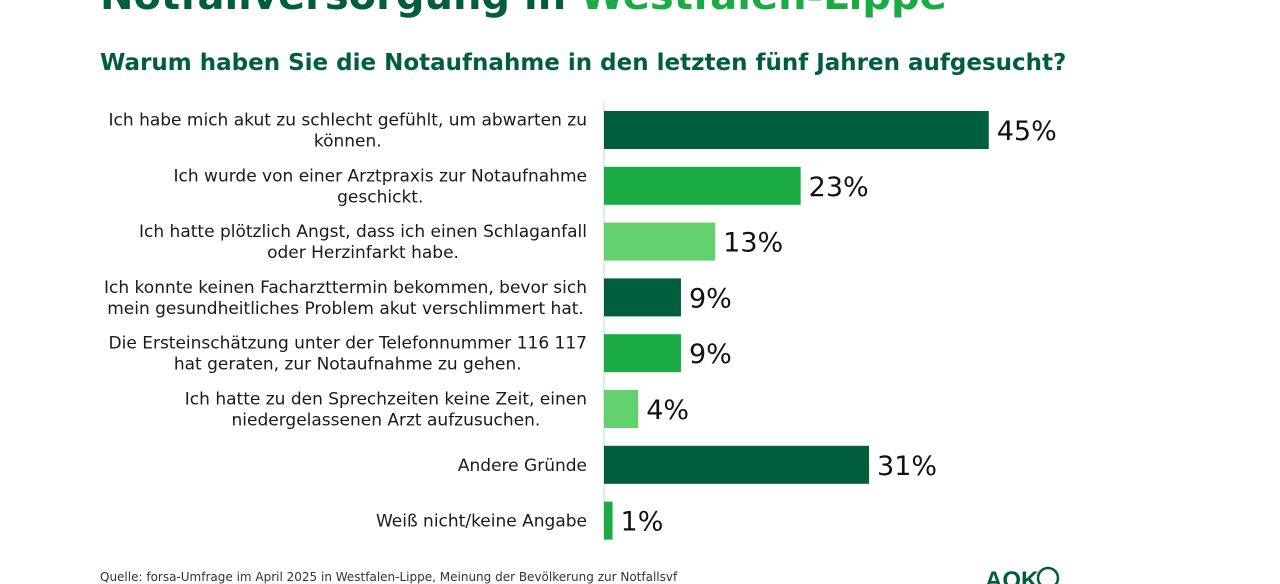  What do you see at coordinates (348, 365) in the screenshot?
I see `category-label-5-line-2: hat geraten, zur Notaufnahme zu gehen.` at bounding box center [348, 365].